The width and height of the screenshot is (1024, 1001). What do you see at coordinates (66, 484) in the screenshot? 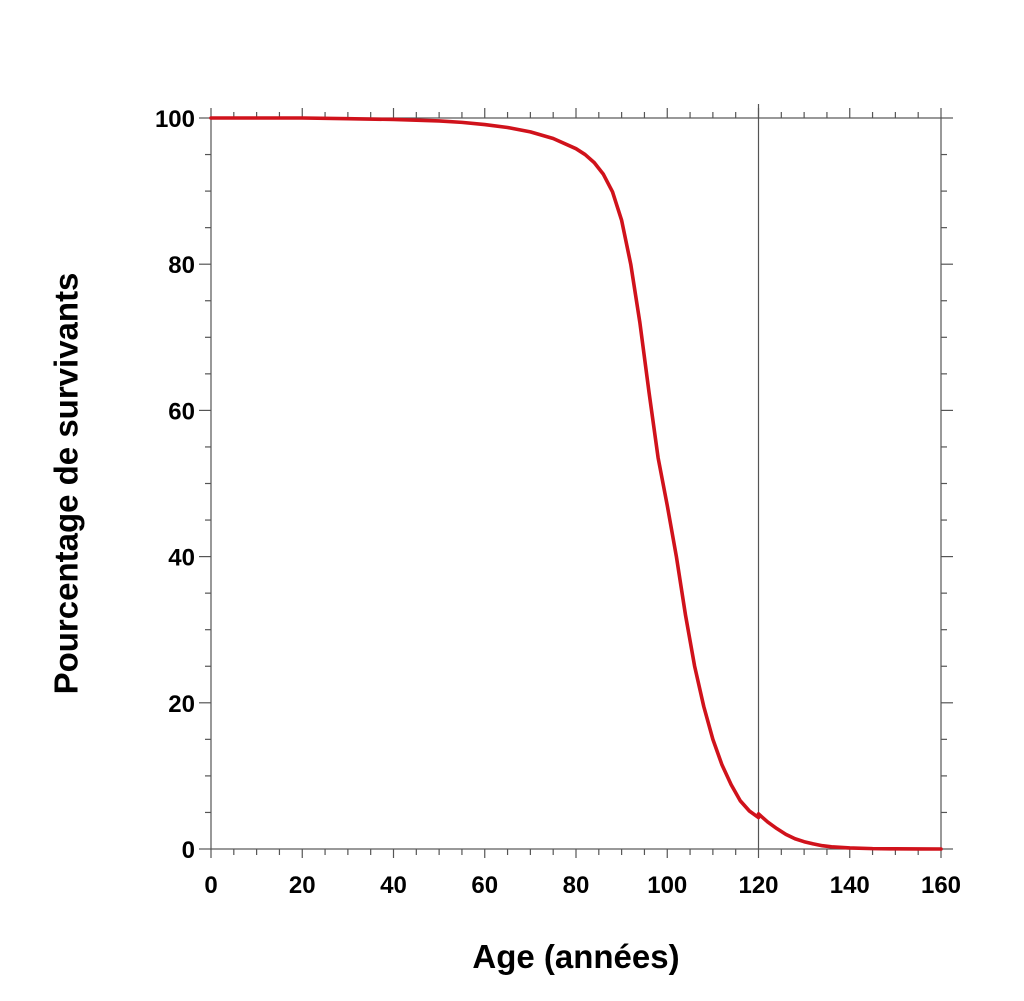
I see `y-axis-title: Pourcentage de survivants` at bounding box center [66, 484].